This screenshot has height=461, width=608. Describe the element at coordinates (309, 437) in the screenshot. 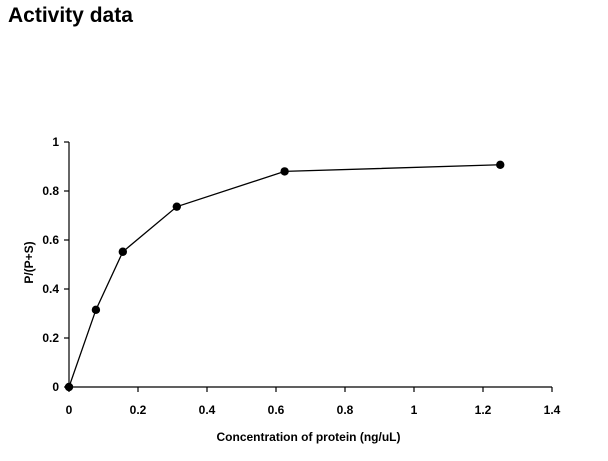

I see `x-axis-label: Concentration of protein (ng/uL)` at that location.